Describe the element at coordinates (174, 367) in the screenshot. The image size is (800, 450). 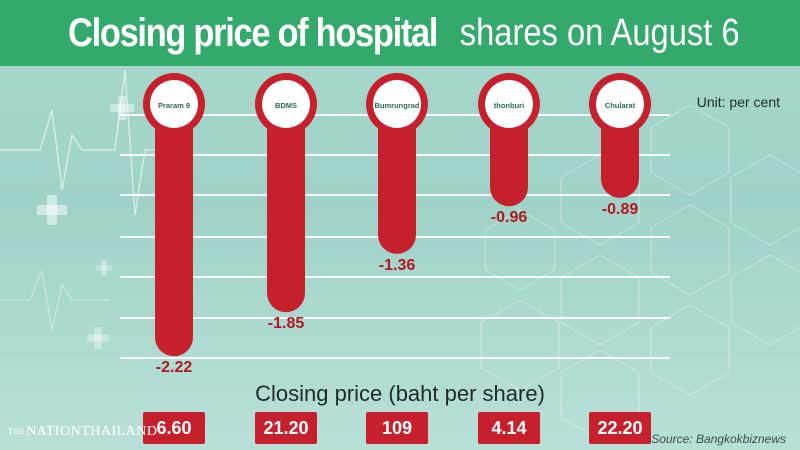
I see `change-label: -2.22` at that location.